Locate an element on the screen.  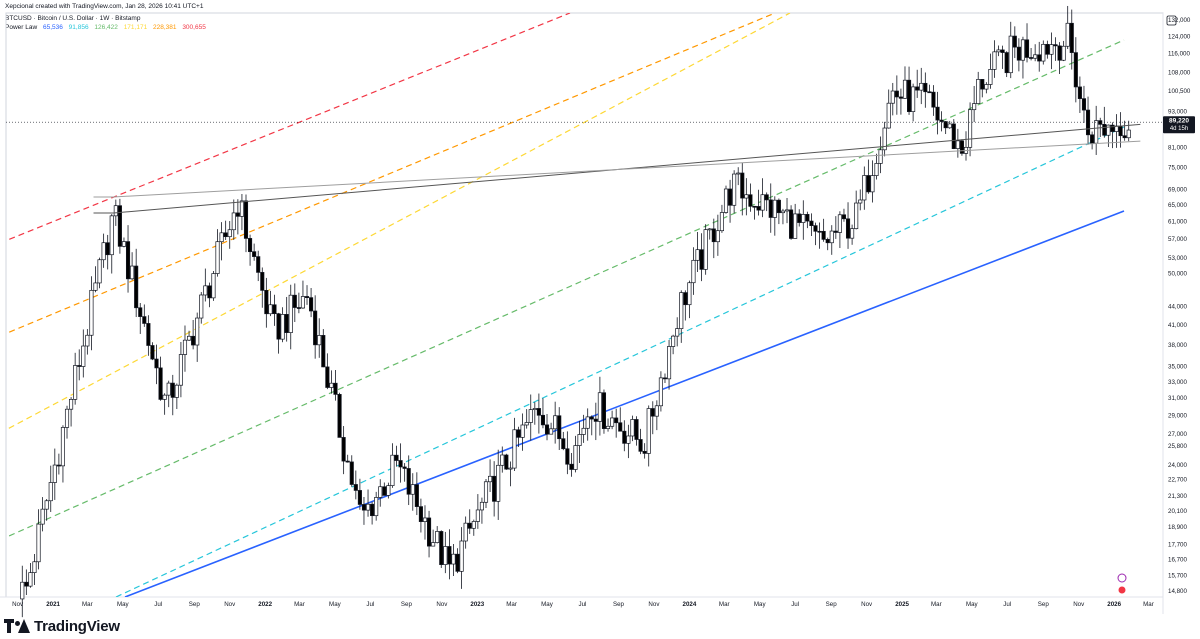
current-price-tag is located at coordinates (1179, 125).